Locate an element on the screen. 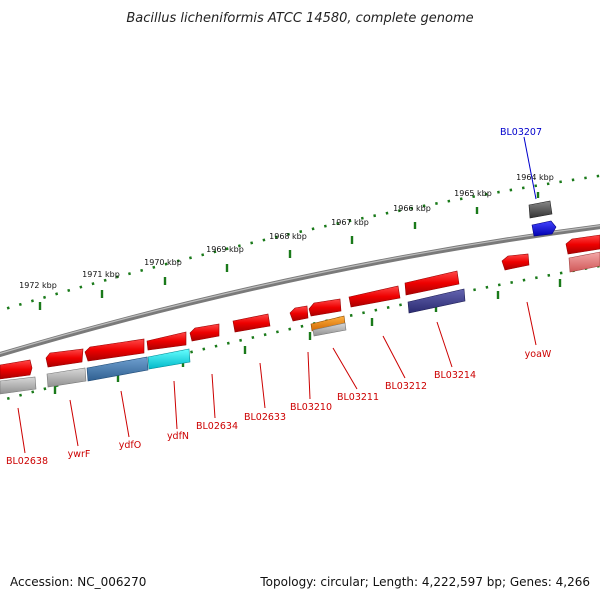  kbp-label: 1972 kbp is located at coordinates (38, 285).